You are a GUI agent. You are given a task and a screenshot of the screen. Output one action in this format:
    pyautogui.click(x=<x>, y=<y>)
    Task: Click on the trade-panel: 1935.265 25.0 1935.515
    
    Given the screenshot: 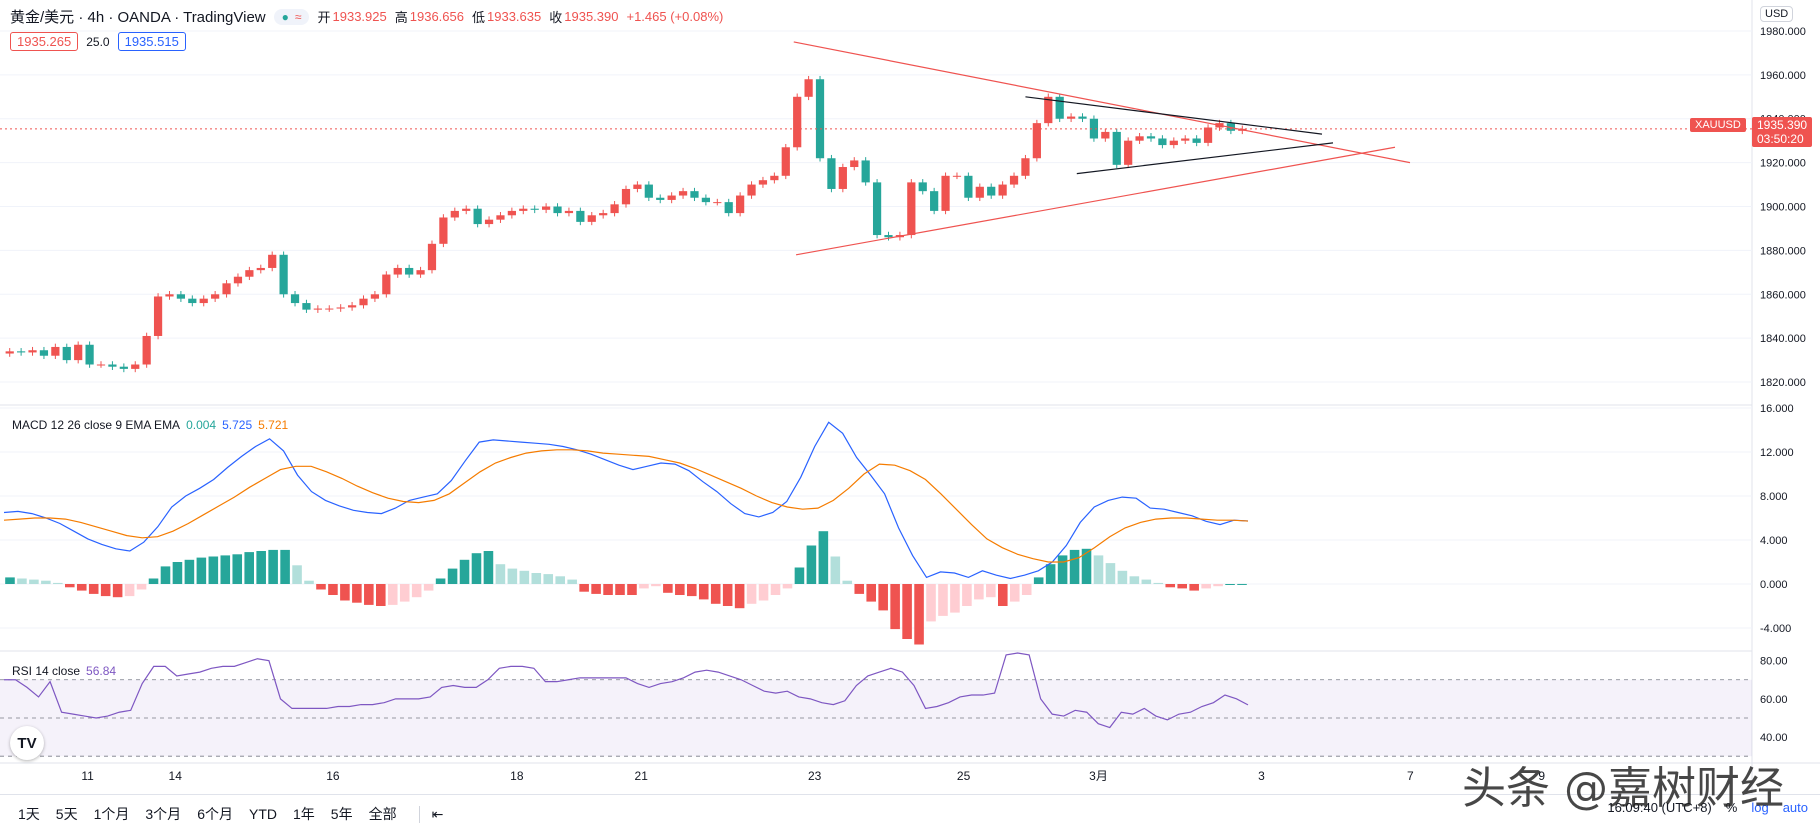 What is the action you would take?
    pyautogui.click(x=98, y=41)
    